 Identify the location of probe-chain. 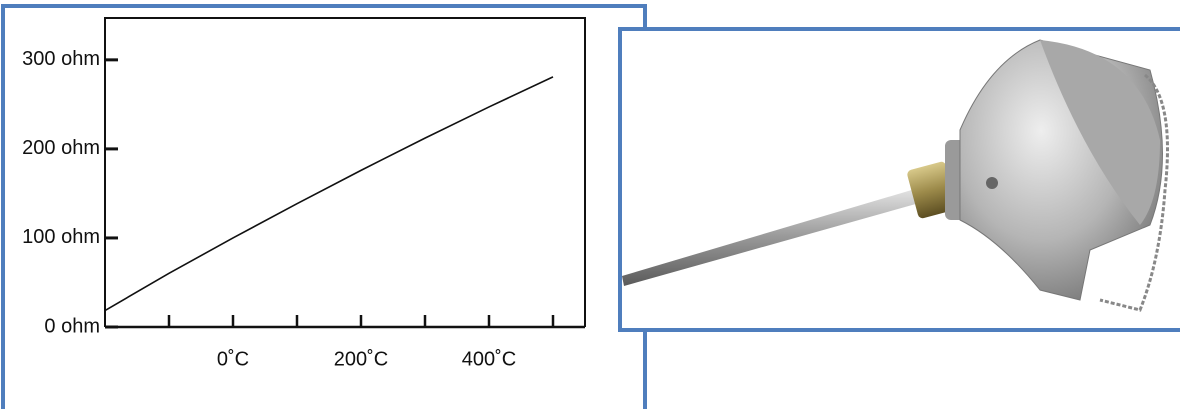
(1134, 192).